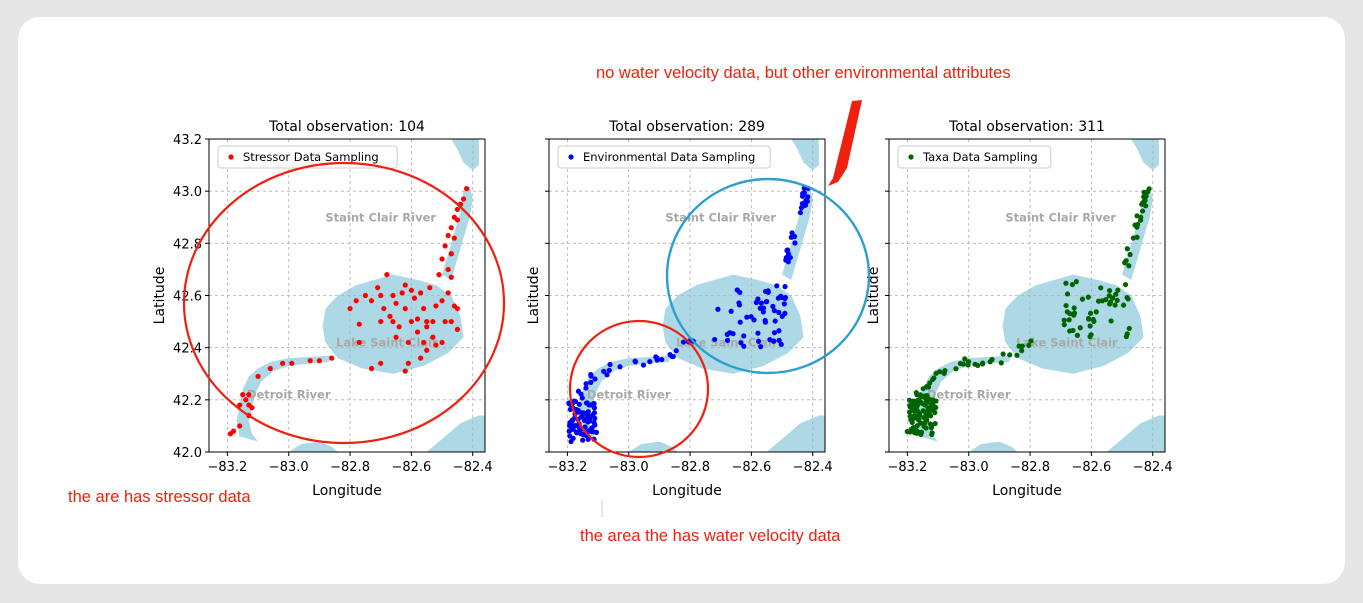  Describe the element at coordinates (686, 127) in the screenshot. I see `chart-title: Total observation: 289` at that location.